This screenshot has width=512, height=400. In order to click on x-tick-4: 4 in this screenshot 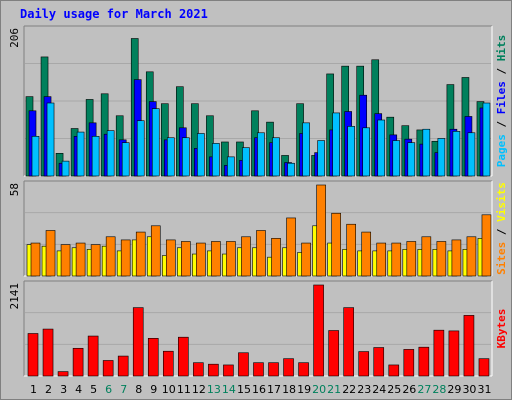, I will do `click(78, 389)`.